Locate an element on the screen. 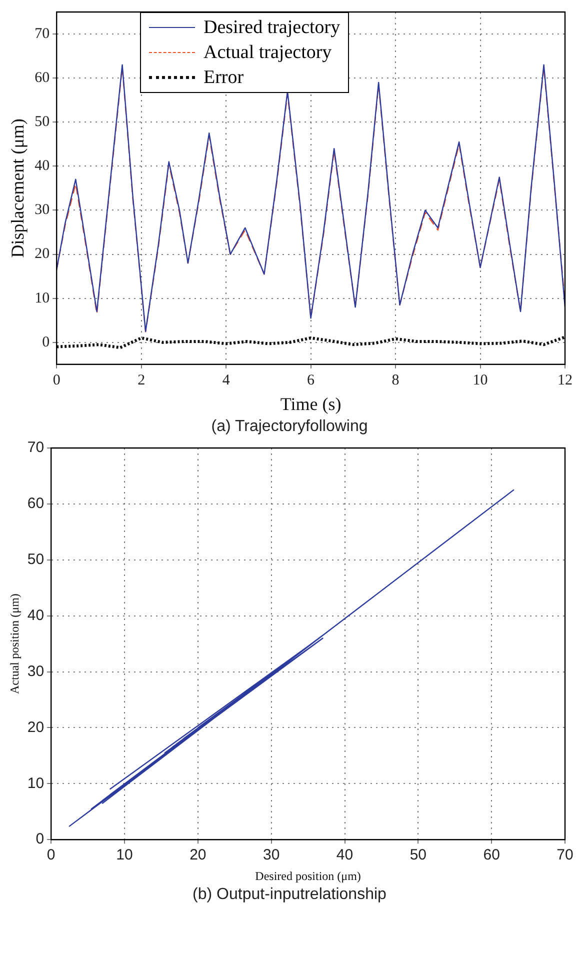  x-tick-label: 20 is located at coordinates (198, 855).